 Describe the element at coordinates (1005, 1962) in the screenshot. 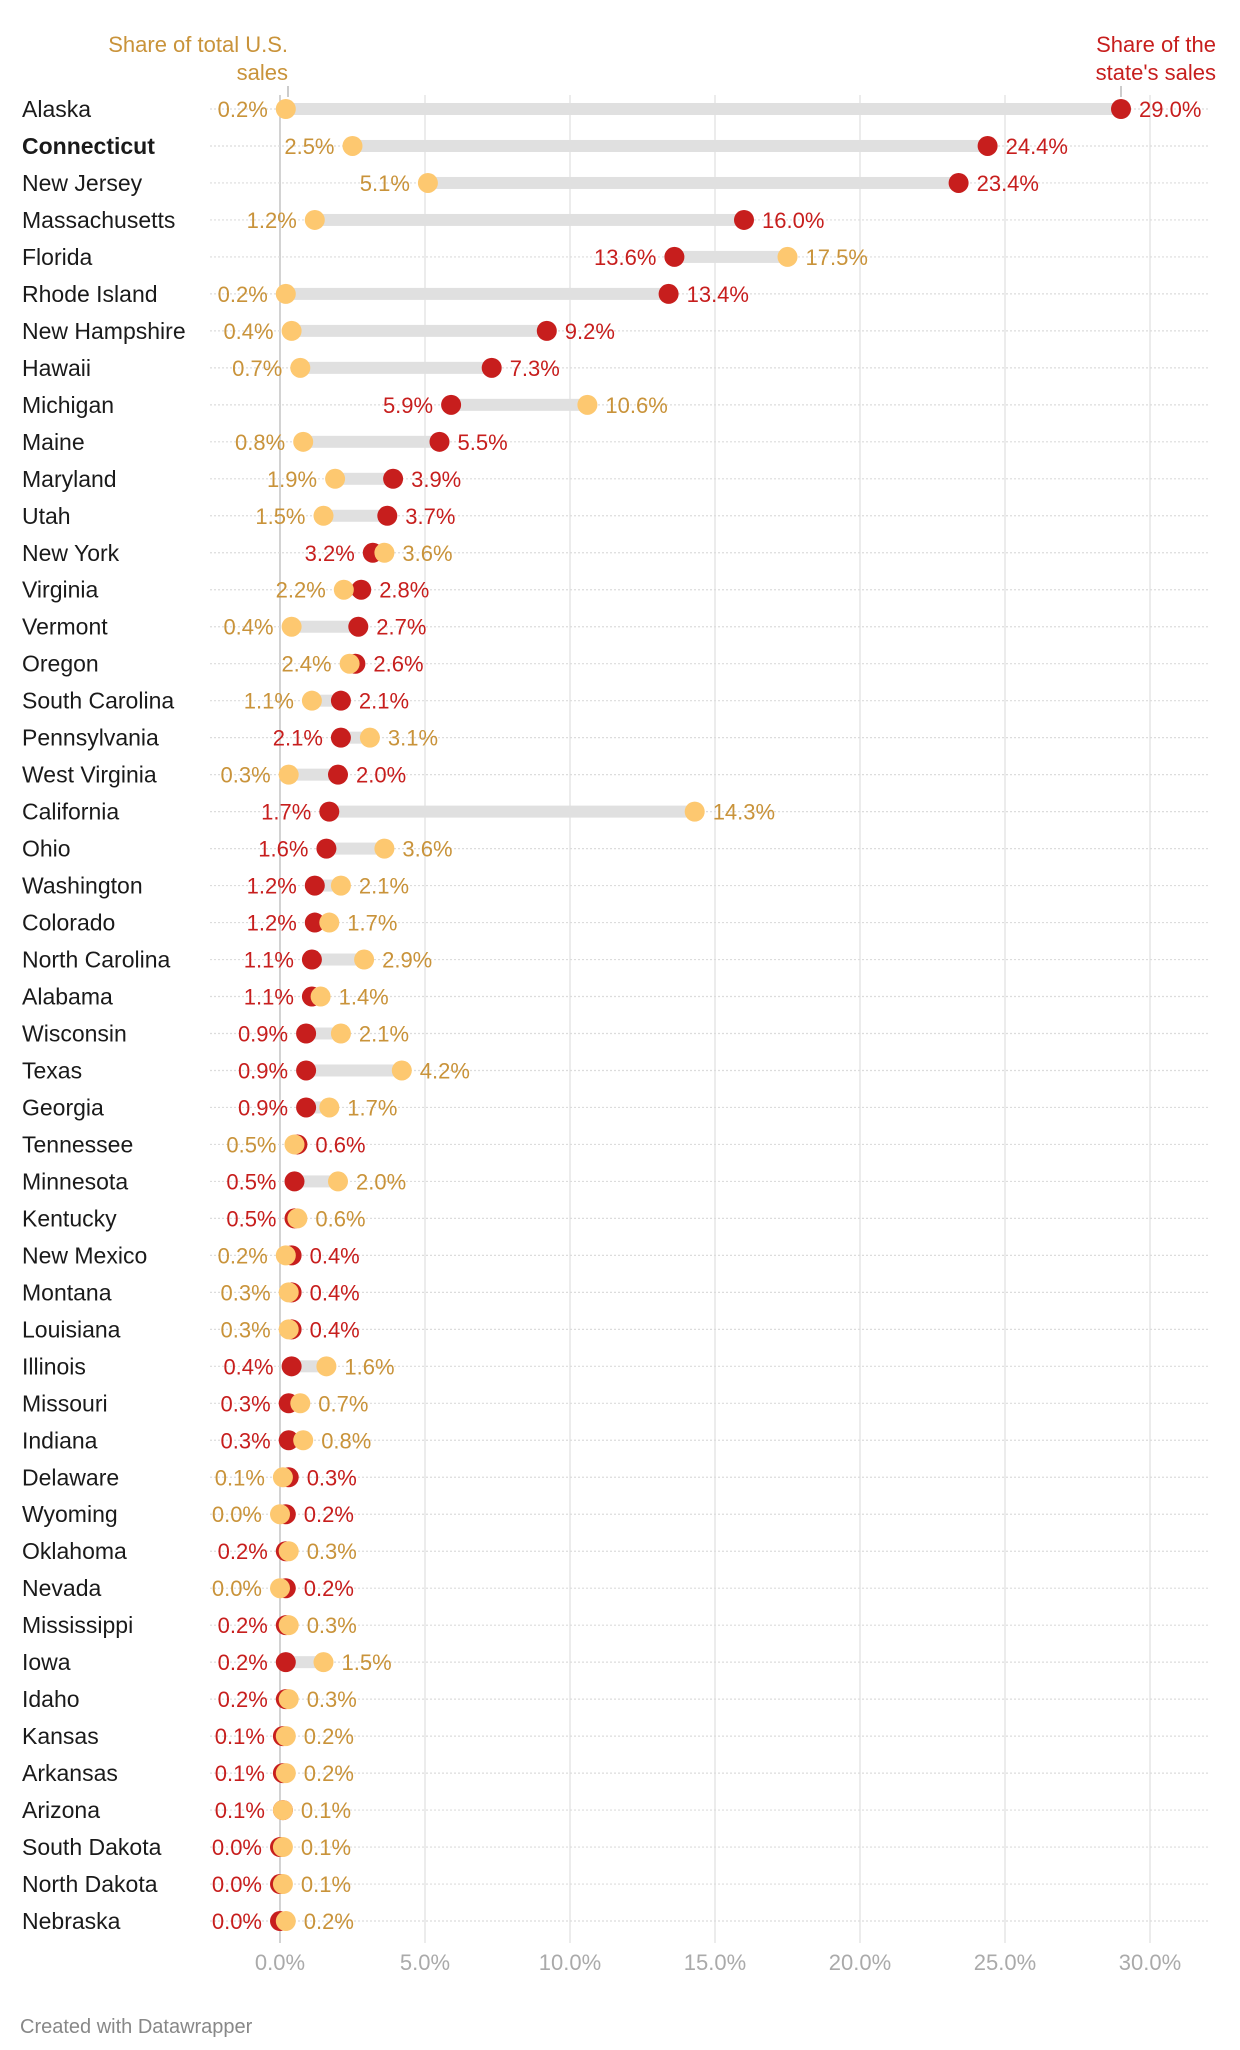

I see `x-tick-label: 25.0%` at that location.